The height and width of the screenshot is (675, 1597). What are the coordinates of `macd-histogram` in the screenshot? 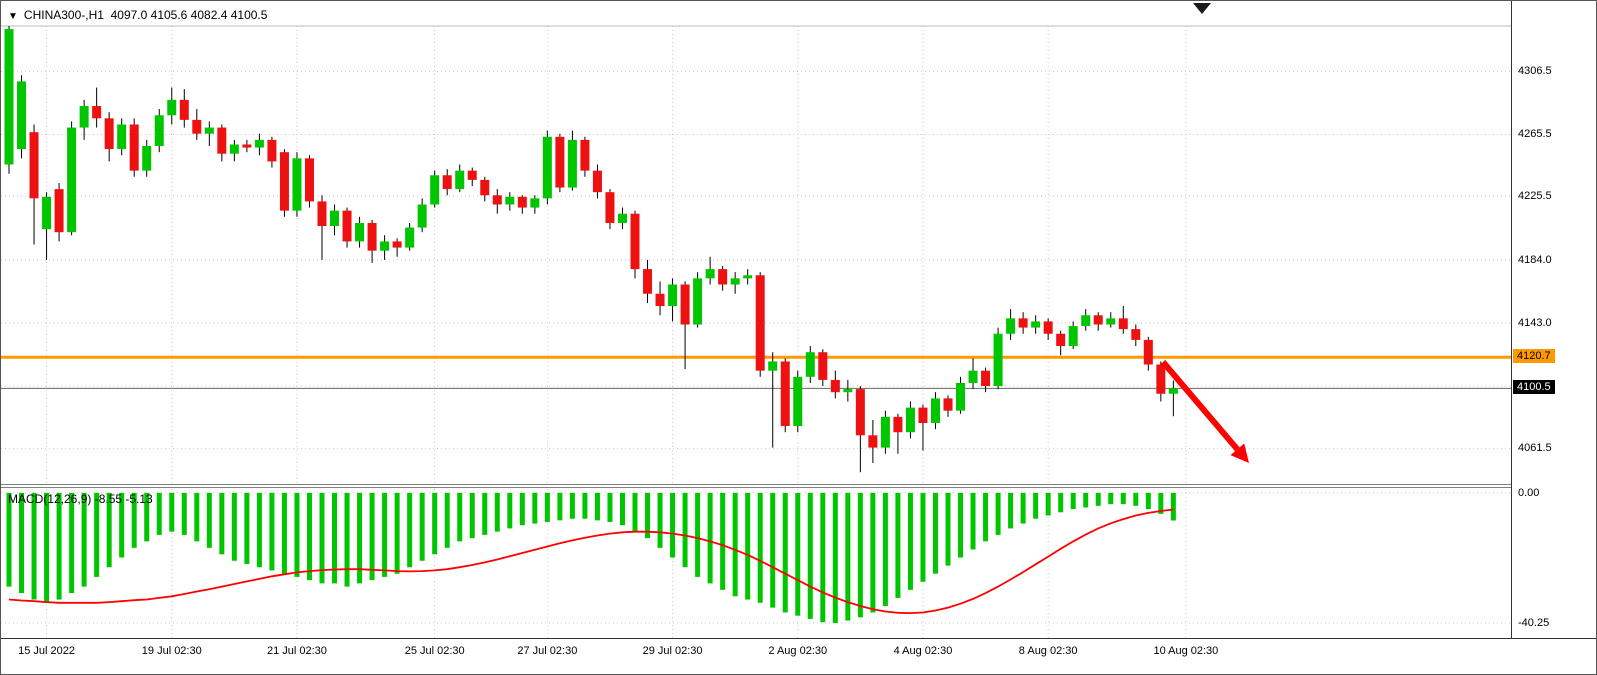 It's located at (591, 557).